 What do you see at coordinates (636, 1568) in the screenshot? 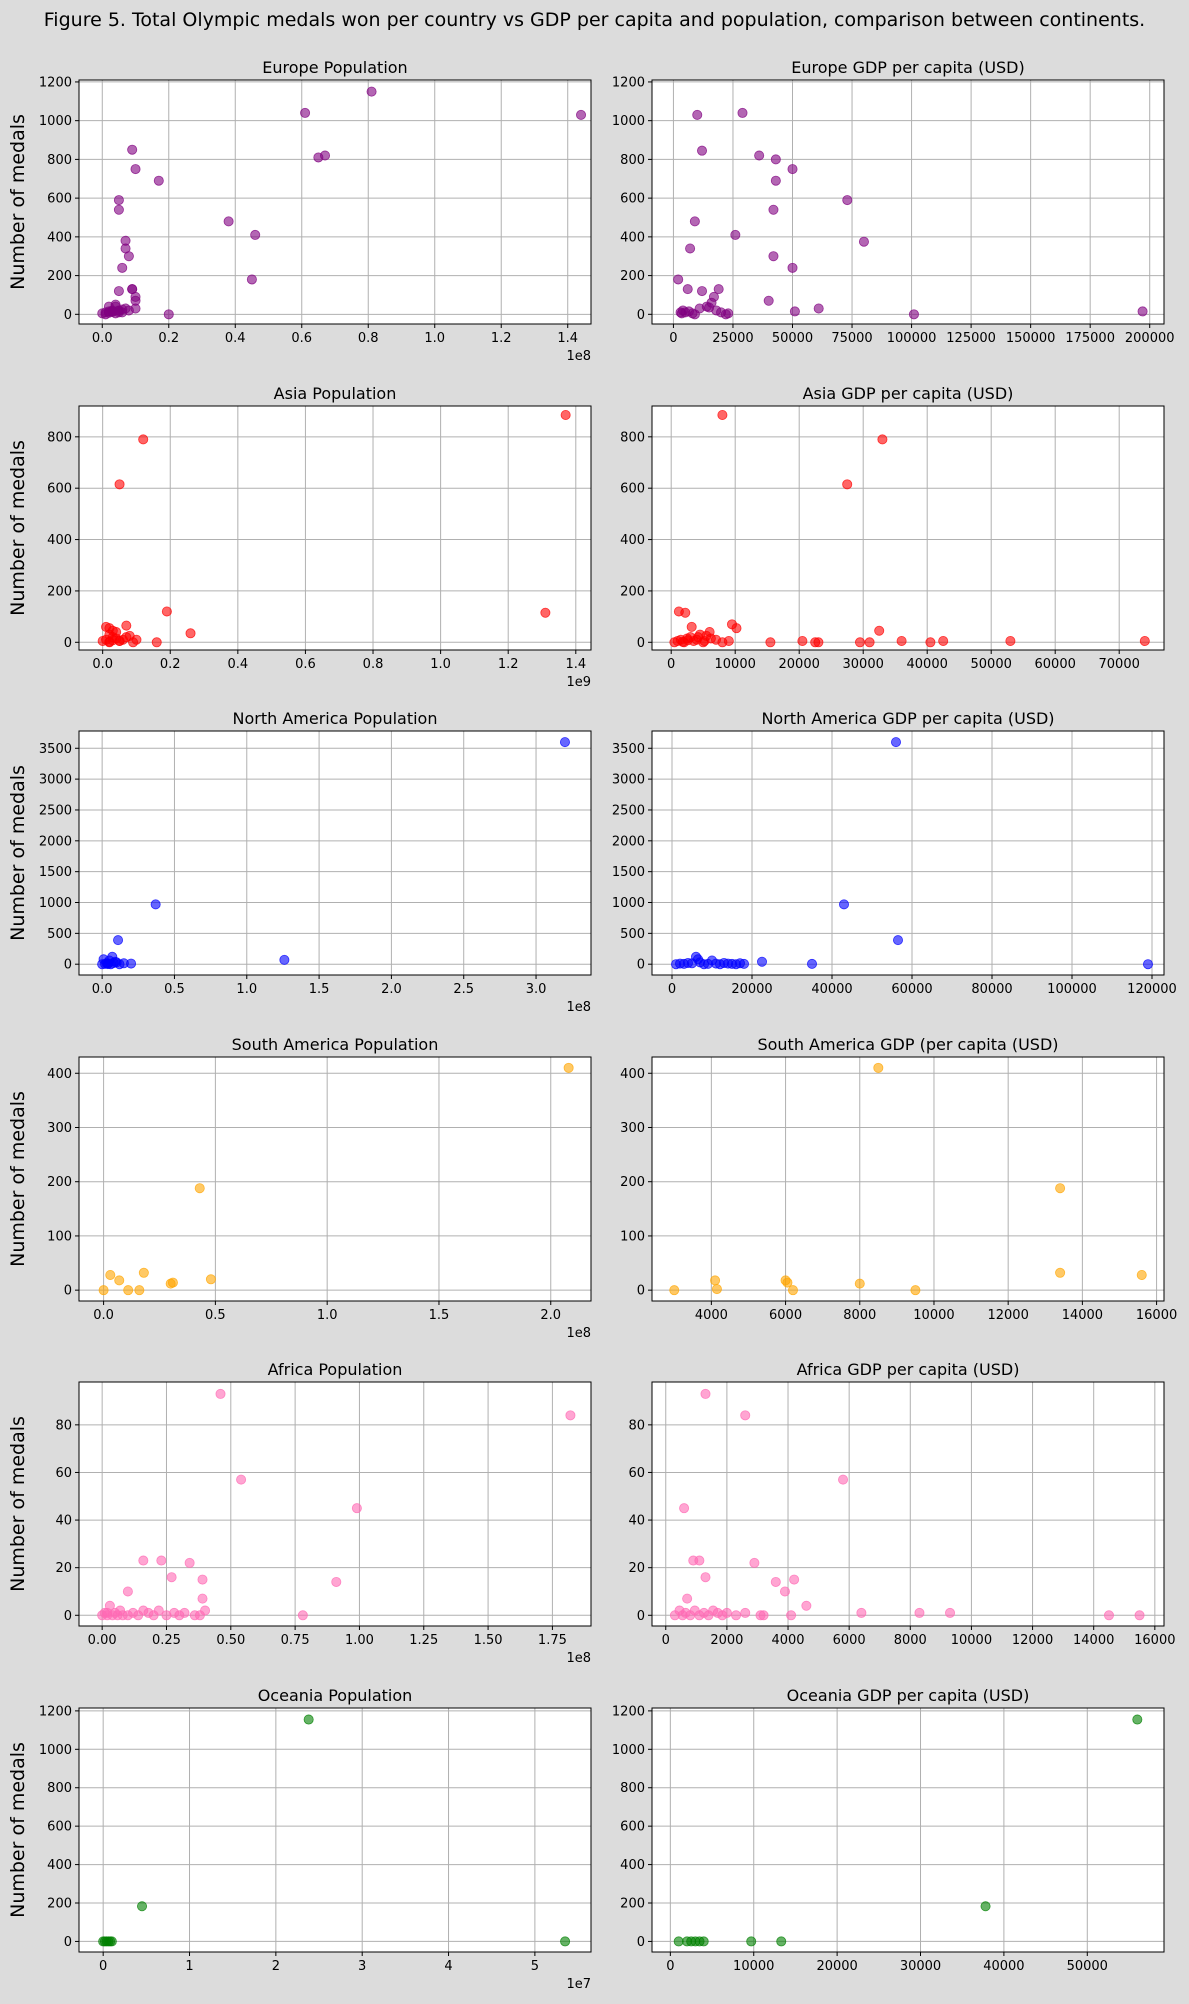
I see `y-tick-label: 20` at bounding box center [636, 1568].